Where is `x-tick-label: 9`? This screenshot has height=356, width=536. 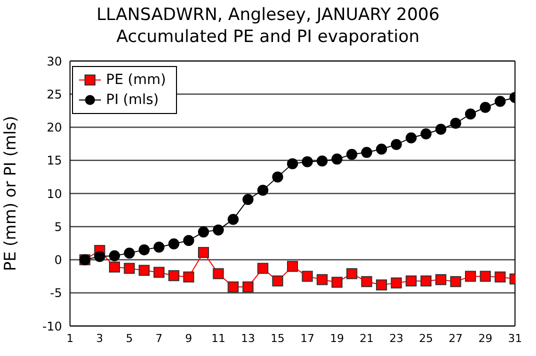 x-tick-label: 9 is located at coordinates (188, 338).